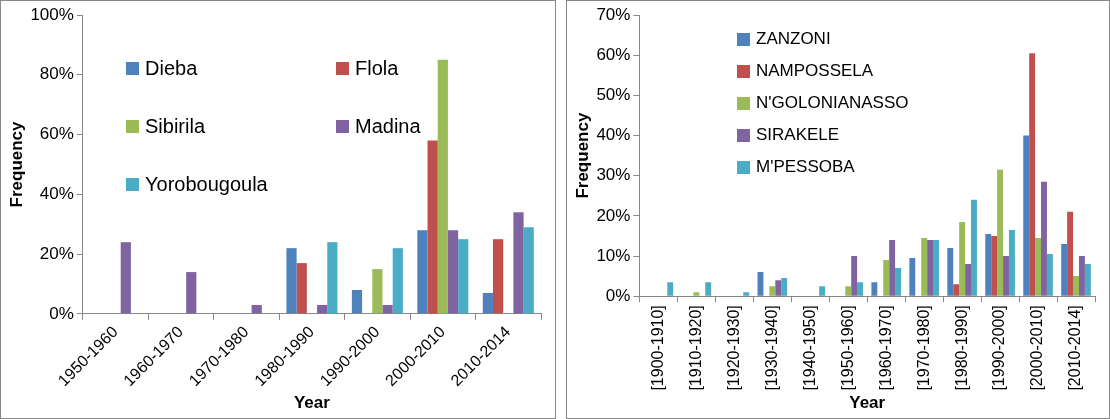 Image resolution: width=1110 pixels, height=419 pixels. Describe the element at coordinates (388, 126) in the screenshot. I see `legend-label: Madina` at that location.